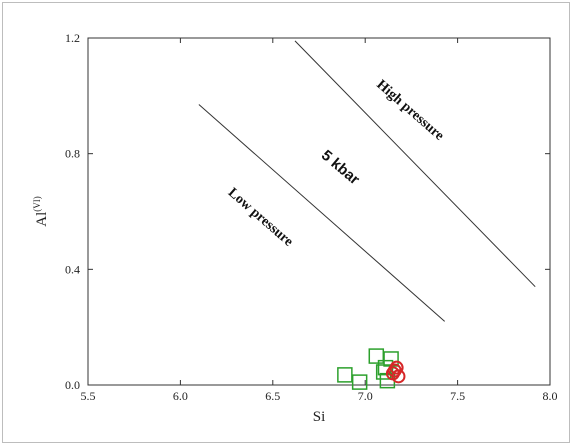 This screenshot has width=574, height=447. What do you see at coordinates (72, 269) in the screenshot?
I see `y-tick-label: 0.4` at bounding box center [72, 269].